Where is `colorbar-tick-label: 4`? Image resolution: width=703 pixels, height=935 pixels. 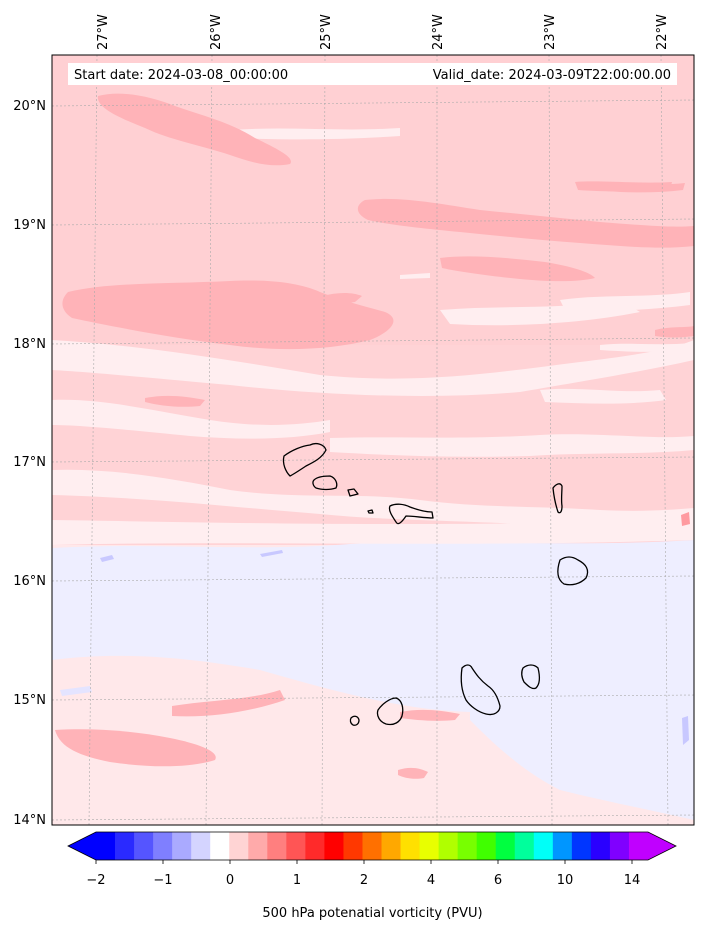 colorbar-tick-label: 4 is located at coordinates (431, 880).